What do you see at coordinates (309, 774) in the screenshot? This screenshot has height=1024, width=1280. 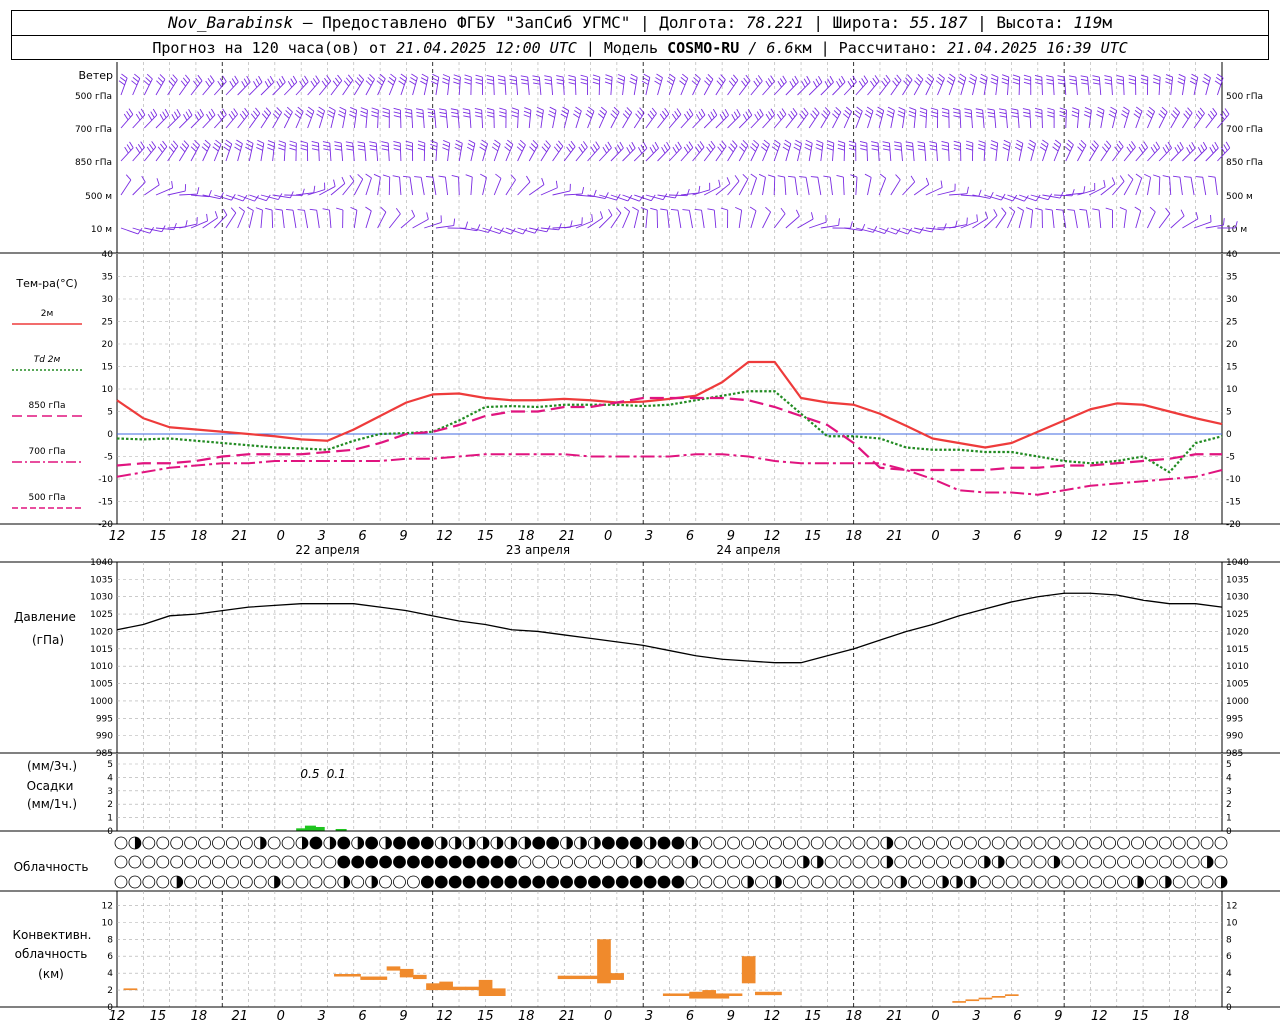 I see `precip-annotation: 0.5` at bounding box center [309, 774].